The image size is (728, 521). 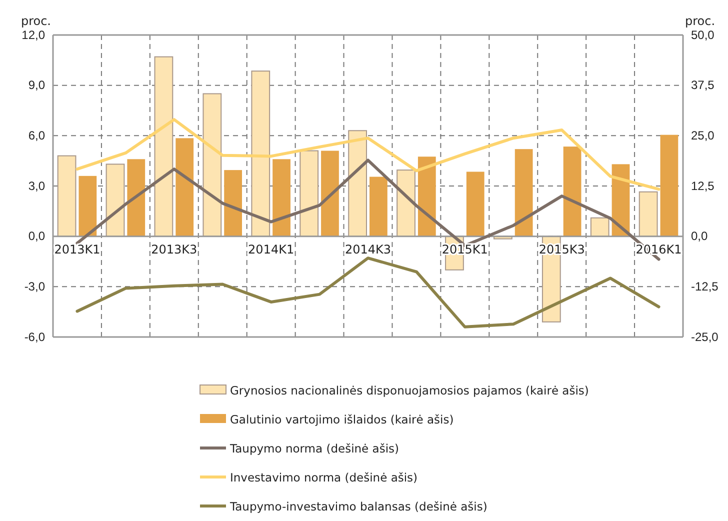 What do you see at coordinates (703, 85) in the screenshot?
I see `y2-tick-label: 37,5` at bounding box center [703, 85].